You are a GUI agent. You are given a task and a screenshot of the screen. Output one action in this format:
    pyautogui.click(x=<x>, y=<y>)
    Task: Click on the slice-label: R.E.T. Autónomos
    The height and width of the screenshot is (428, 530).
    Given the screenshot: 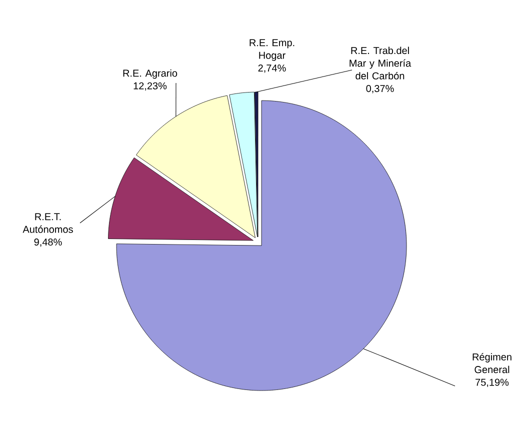 What is the action you would take?
    pyautogui.click(x=47, y=223)
    